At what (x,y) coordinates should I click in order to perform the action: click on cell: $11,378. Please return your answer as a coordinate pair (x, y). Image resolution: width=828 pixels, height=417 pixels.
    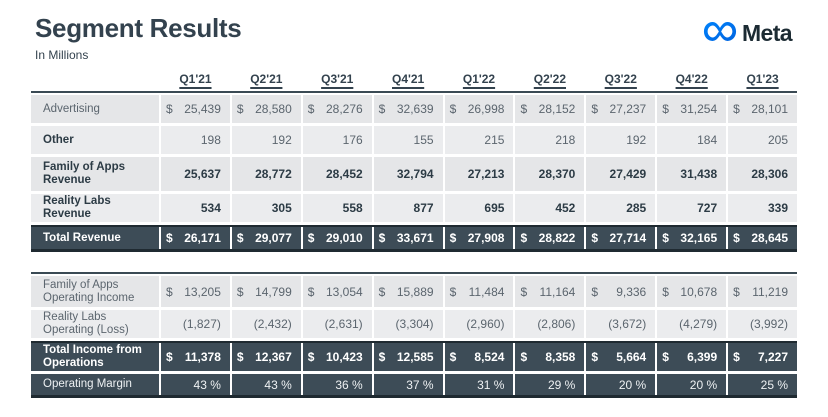
    Looking at the image, I should click on (195, 357).